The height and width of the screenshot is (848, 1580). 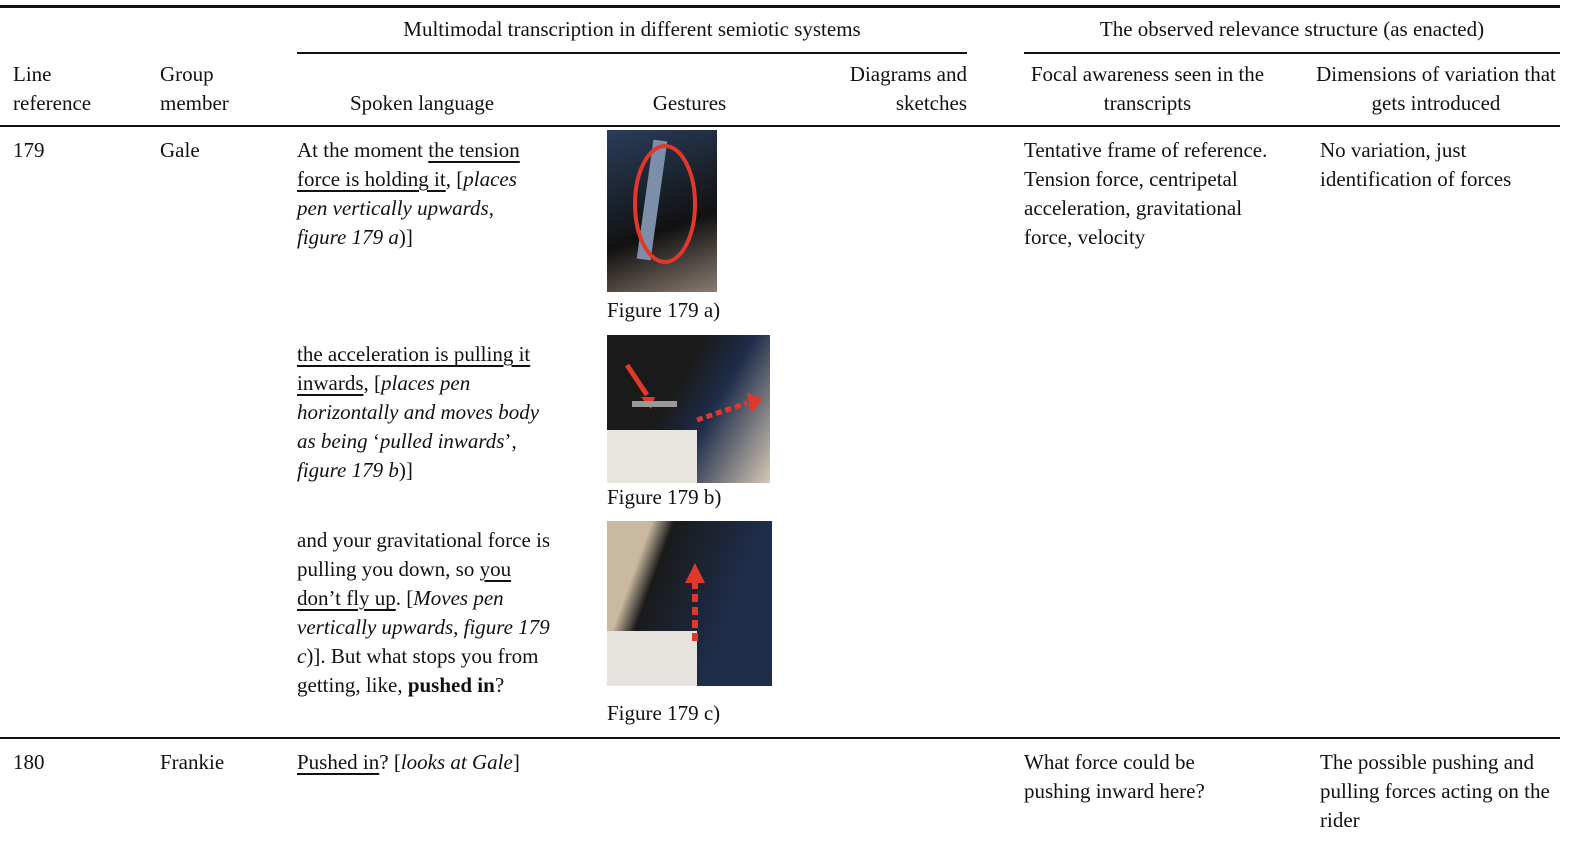 I want to click on column-header: Focal awareness seen in the transcripts, so click(x=1147, y=88).